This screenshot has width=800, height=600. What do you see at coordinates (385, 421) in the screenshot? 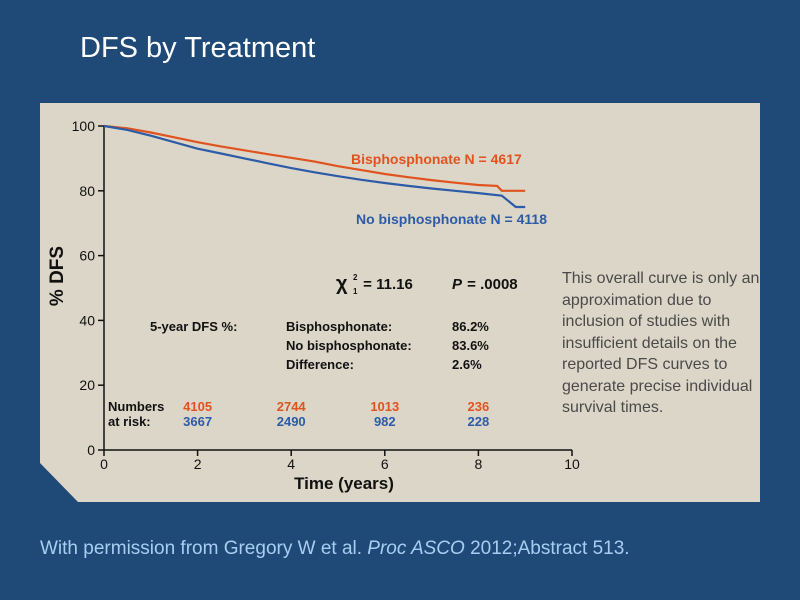
I see `risk-count-no-bisphosphonate: 982` at bounding box center [385, 421].